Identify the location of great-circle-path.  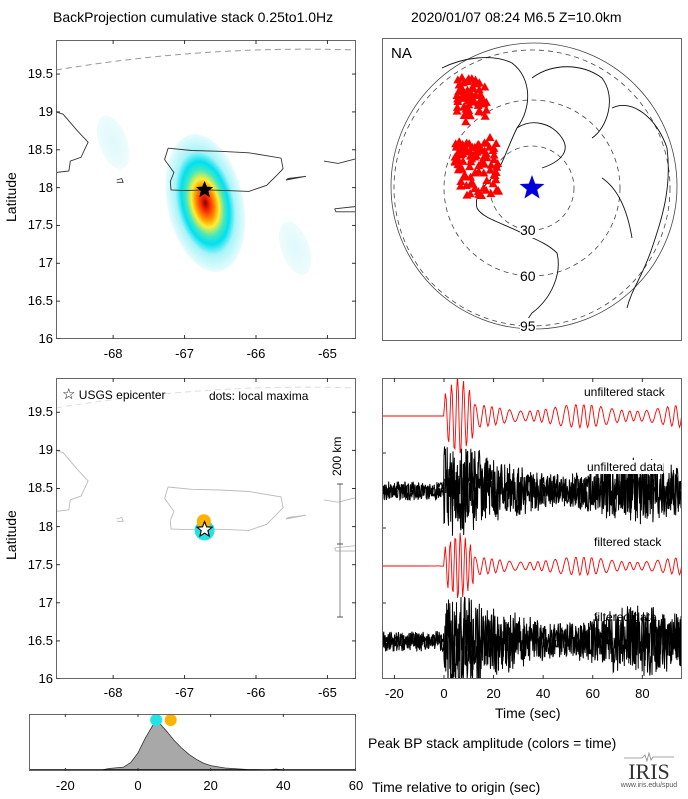
(206, 59).